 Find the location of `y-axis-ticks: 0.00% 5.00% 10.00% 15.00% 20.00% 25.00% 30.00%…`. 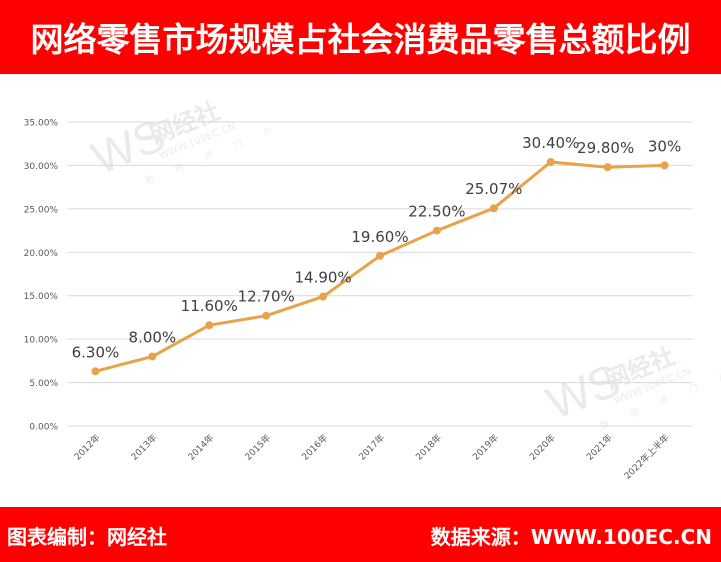

y-axis-ticks: 0.00% 5.00% 10.00% 15.00% 20.00% 25.00% 30.00%… is located at coordinates (41, 276).